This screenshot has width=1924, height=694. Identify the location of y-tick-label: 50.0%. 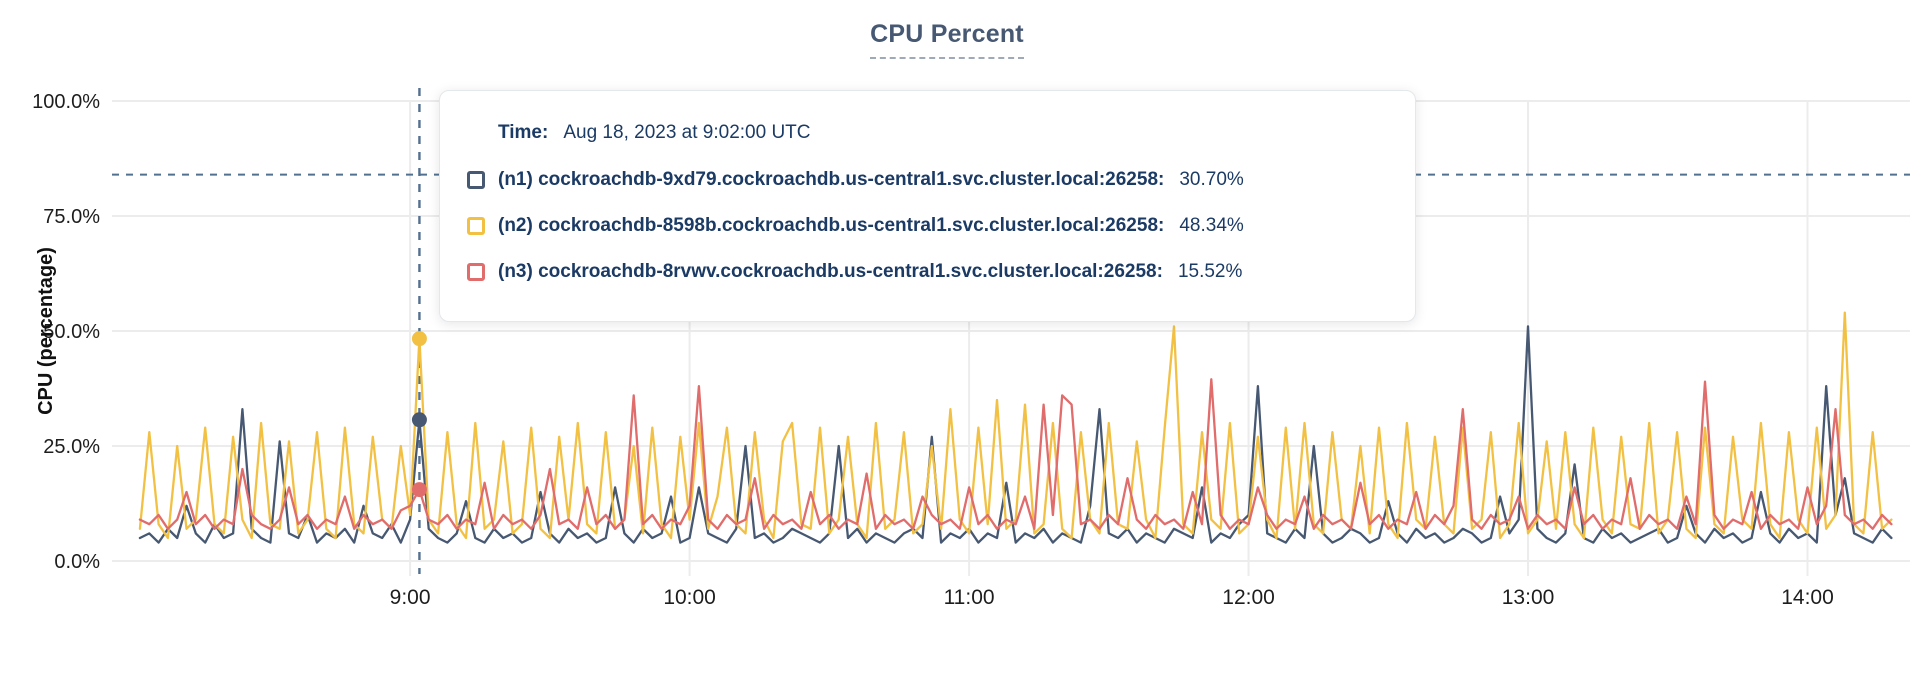
(71, 332).